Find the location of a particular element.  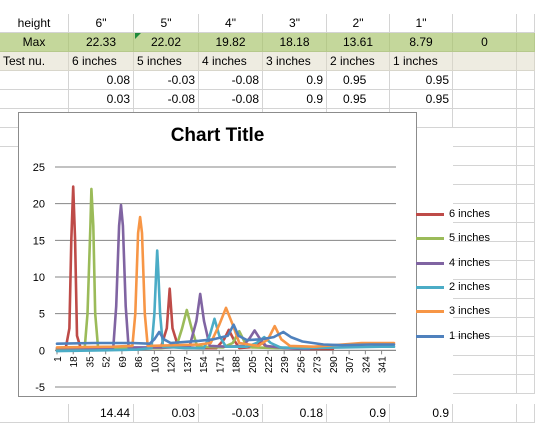

cell-i6 is located at coordinates (526, 118).